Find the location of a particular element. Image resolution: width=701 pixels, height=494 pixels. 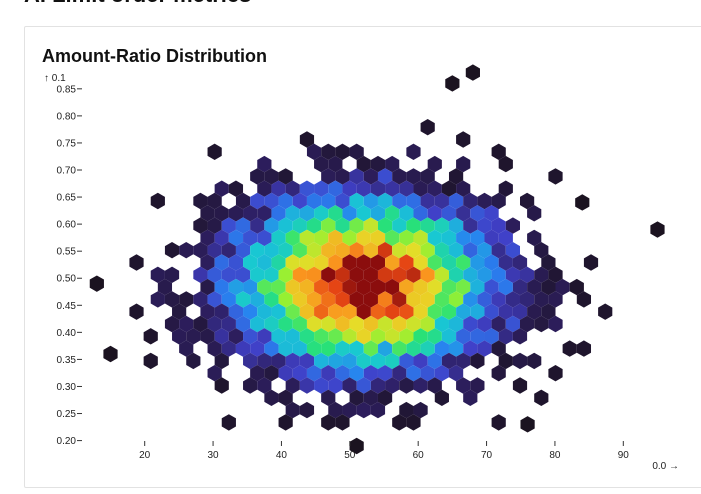

y-tick-label: 0.70 is located at coordinates (67, 171).